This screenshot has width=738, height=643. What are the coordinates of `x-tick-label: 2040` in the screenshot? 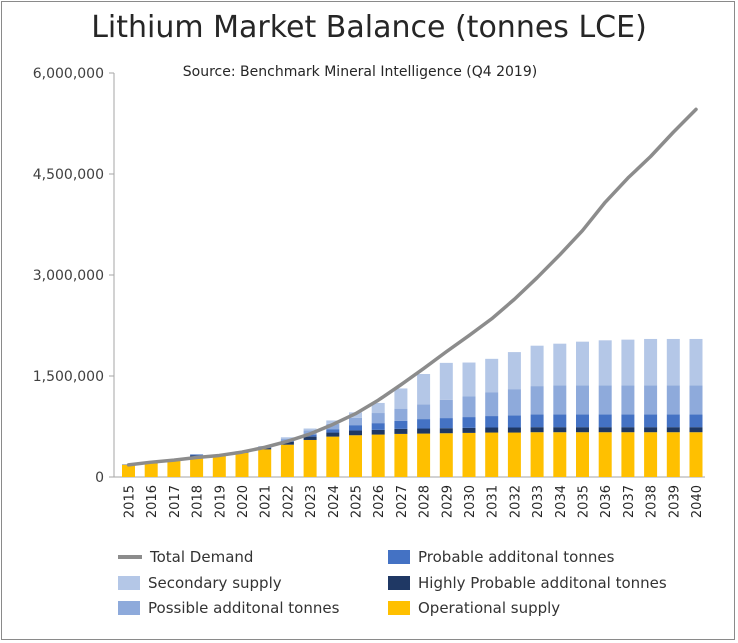 It's located at (697, 501).